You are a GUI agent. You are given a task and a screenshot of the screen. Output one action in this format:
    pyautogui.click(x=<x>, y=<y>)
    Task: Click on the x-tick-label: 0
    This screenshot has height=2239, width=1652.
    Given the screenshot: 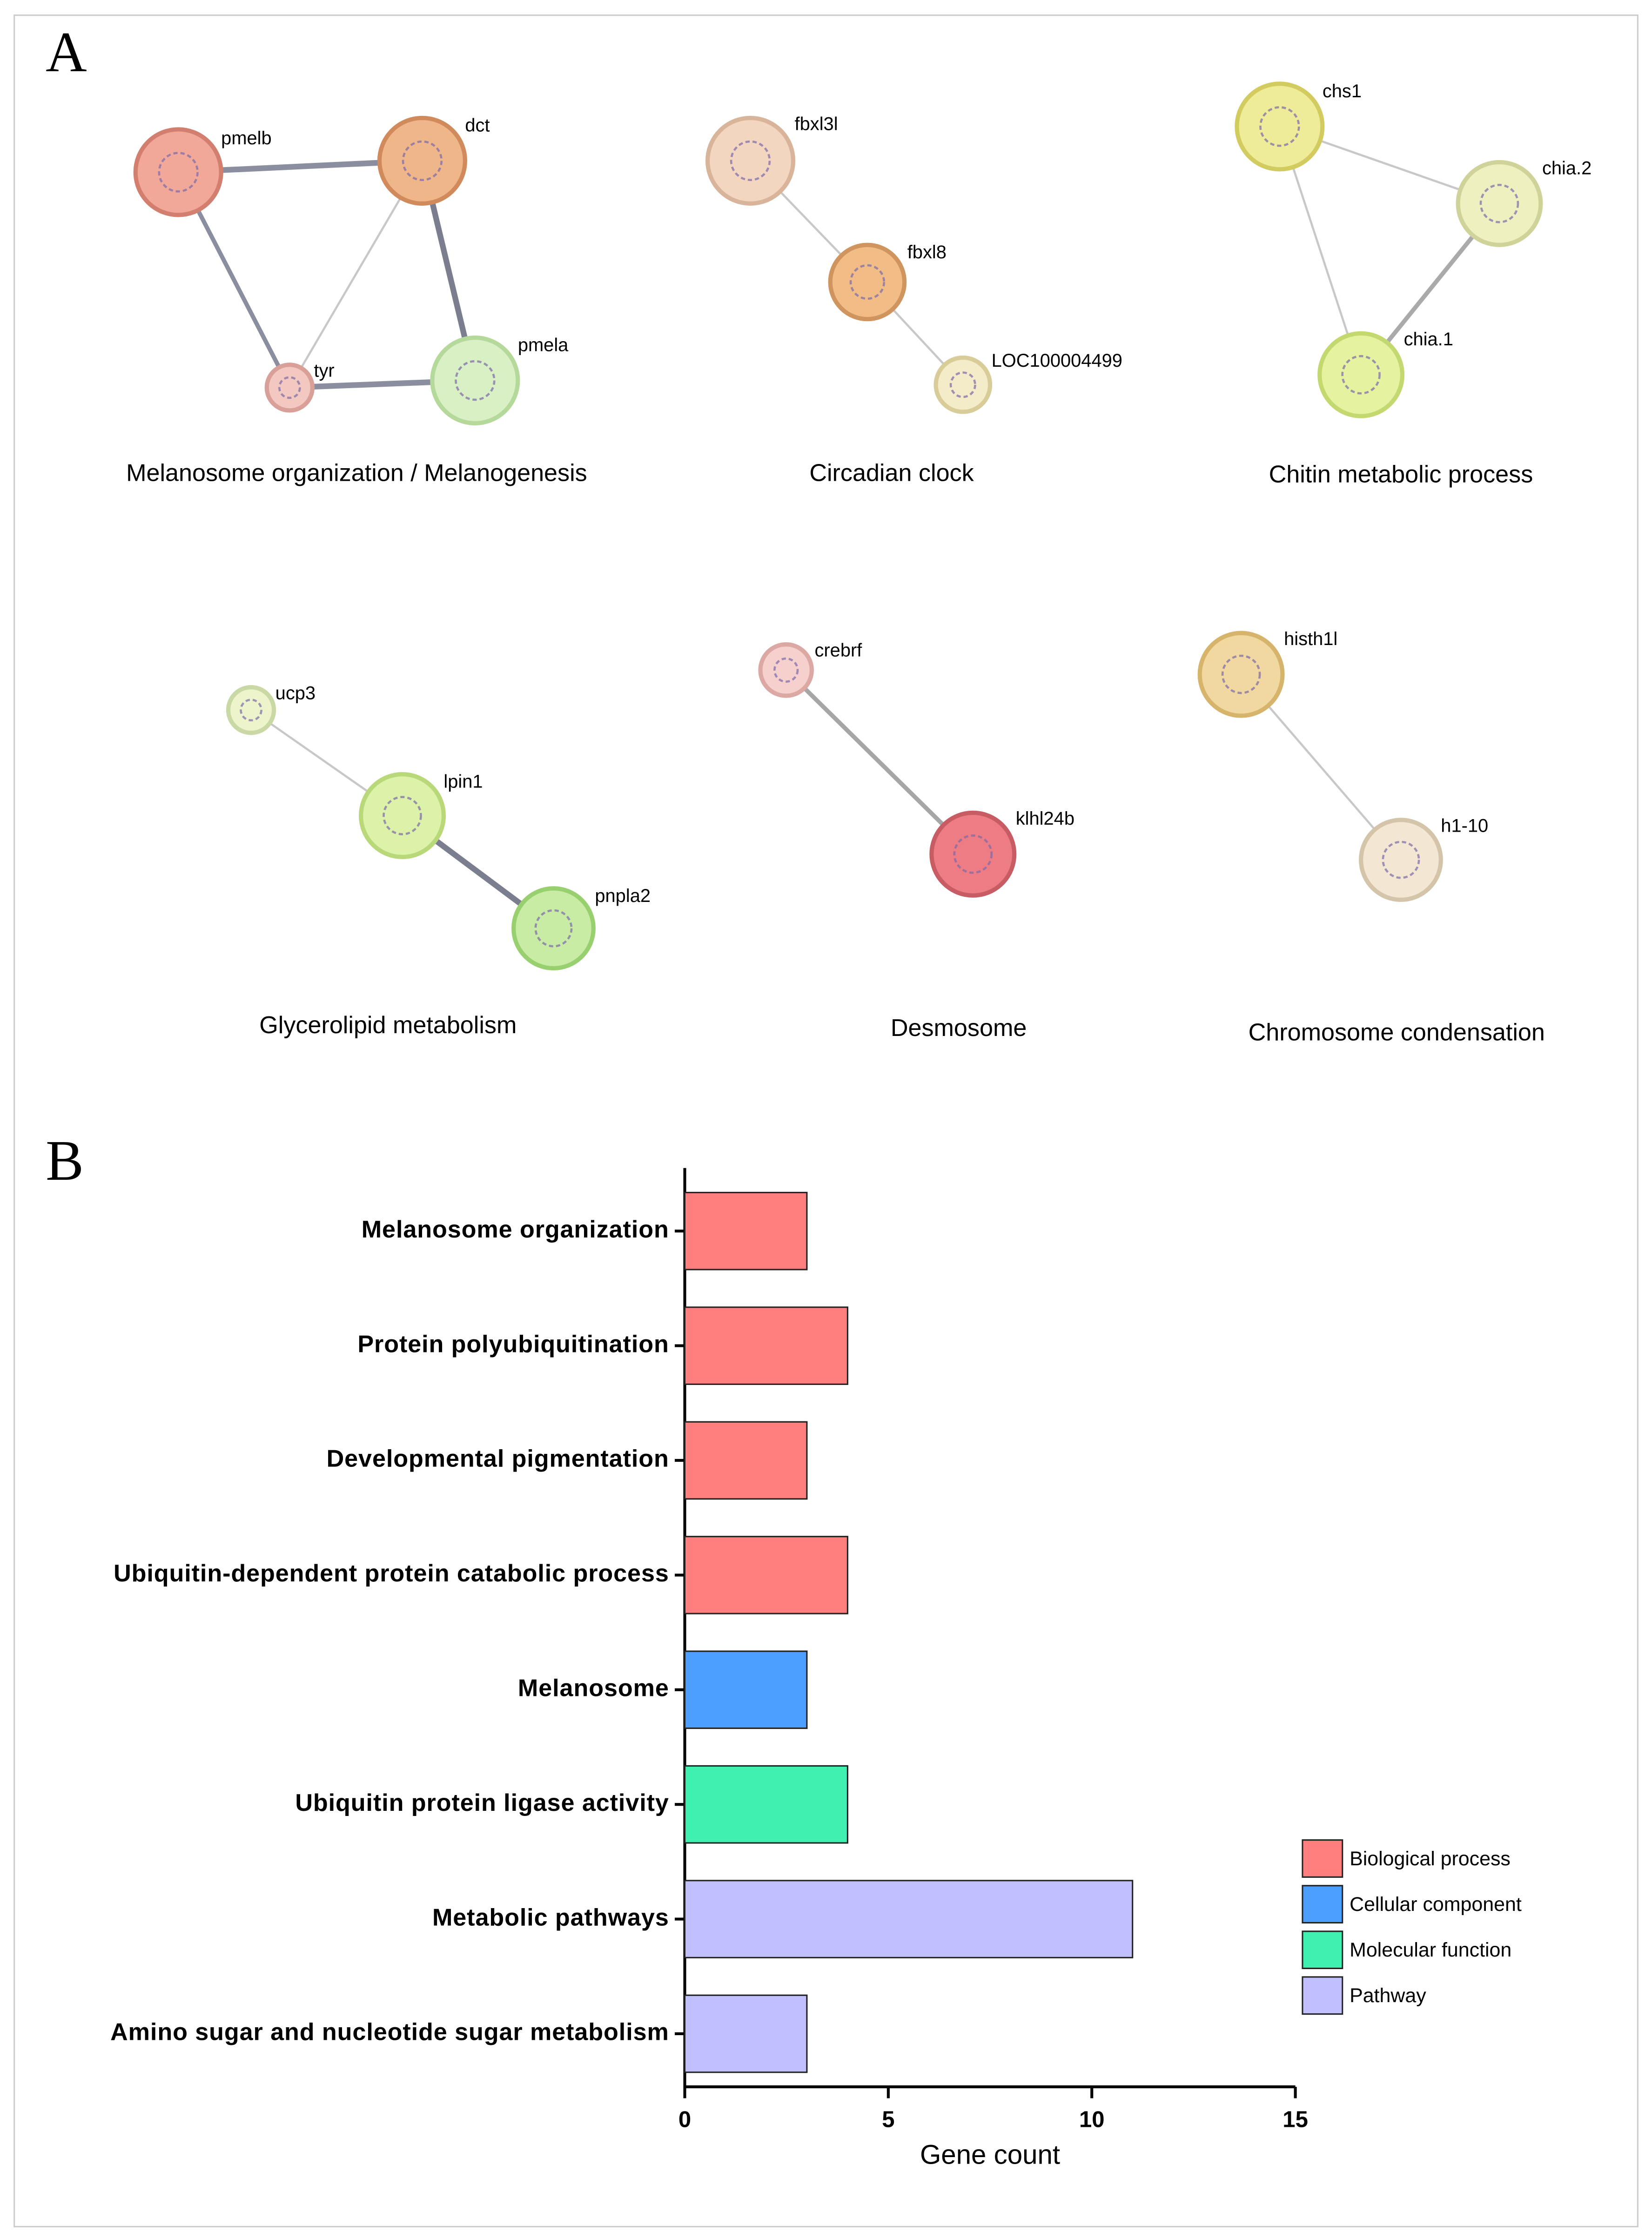 What is the action you would take?
    pyautogui.click(x=685, y=2119)
    